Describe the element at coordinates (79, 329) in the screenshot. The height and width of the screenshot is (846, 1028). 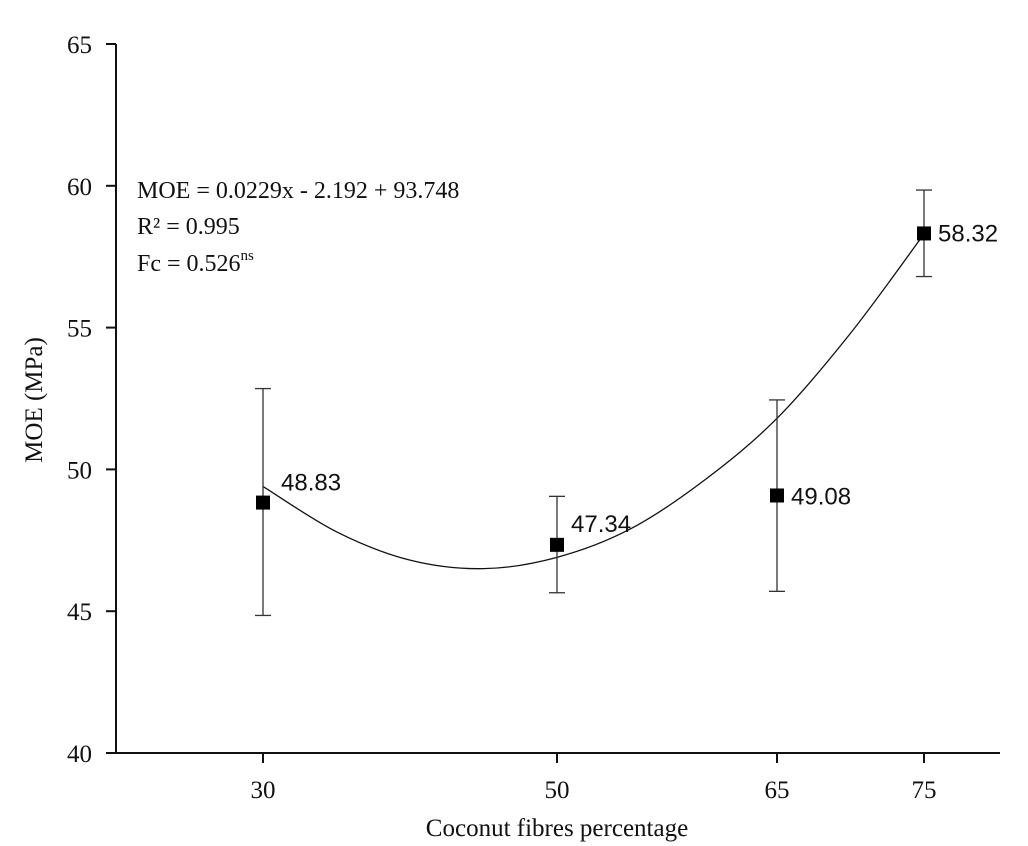
I see `y-tick-label: 55` at that location.